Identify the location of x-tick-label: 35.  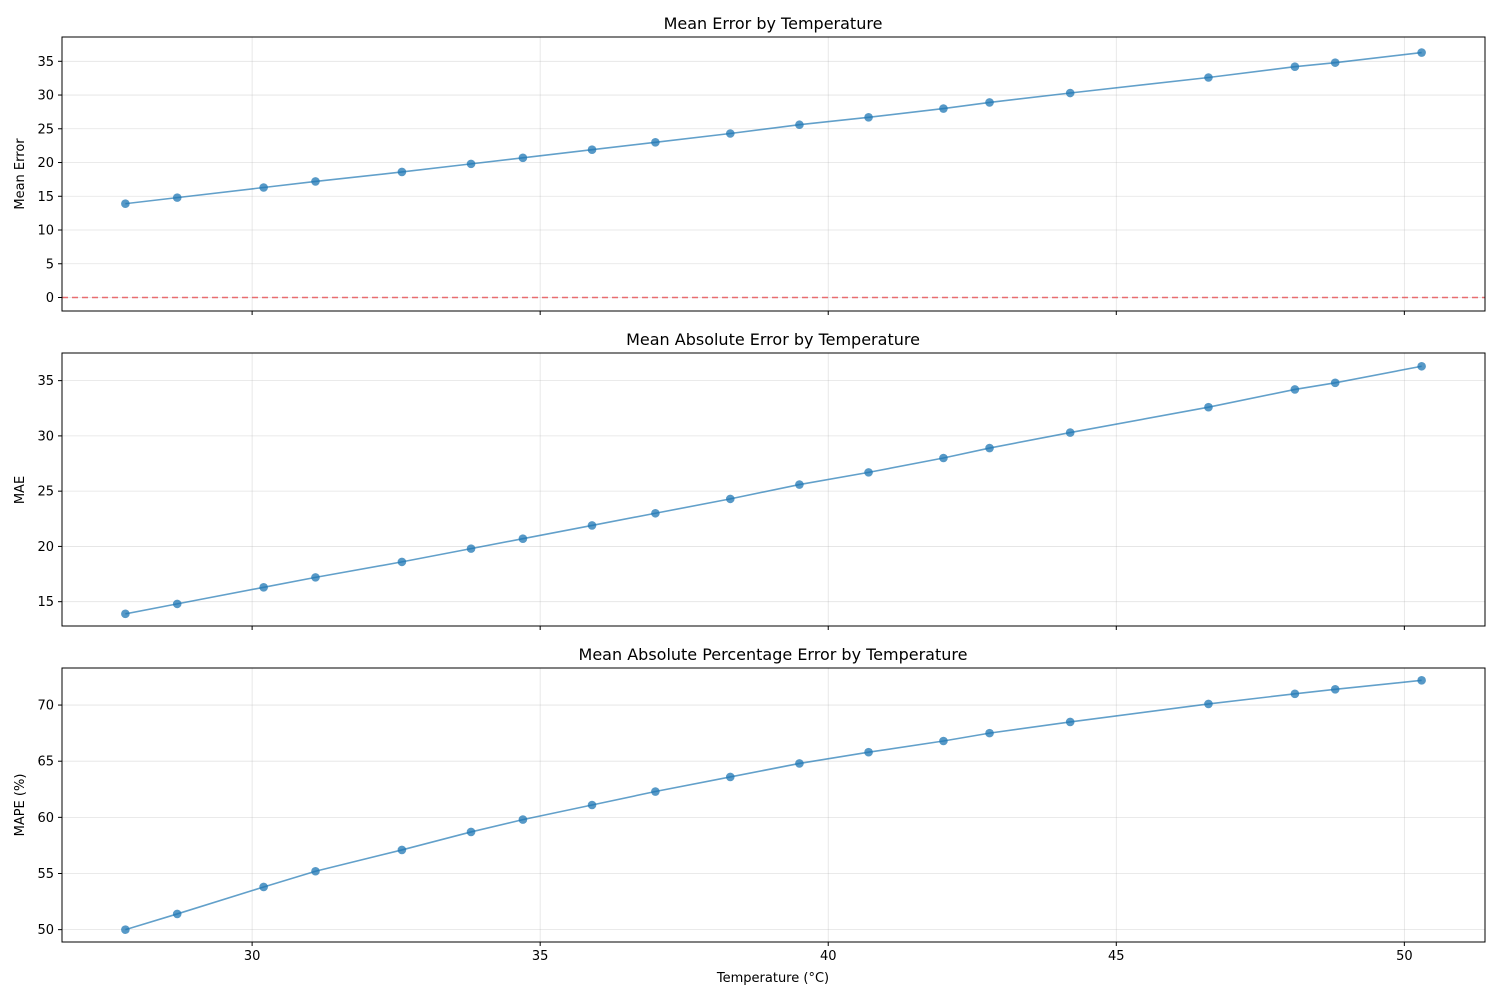
(540, 956).